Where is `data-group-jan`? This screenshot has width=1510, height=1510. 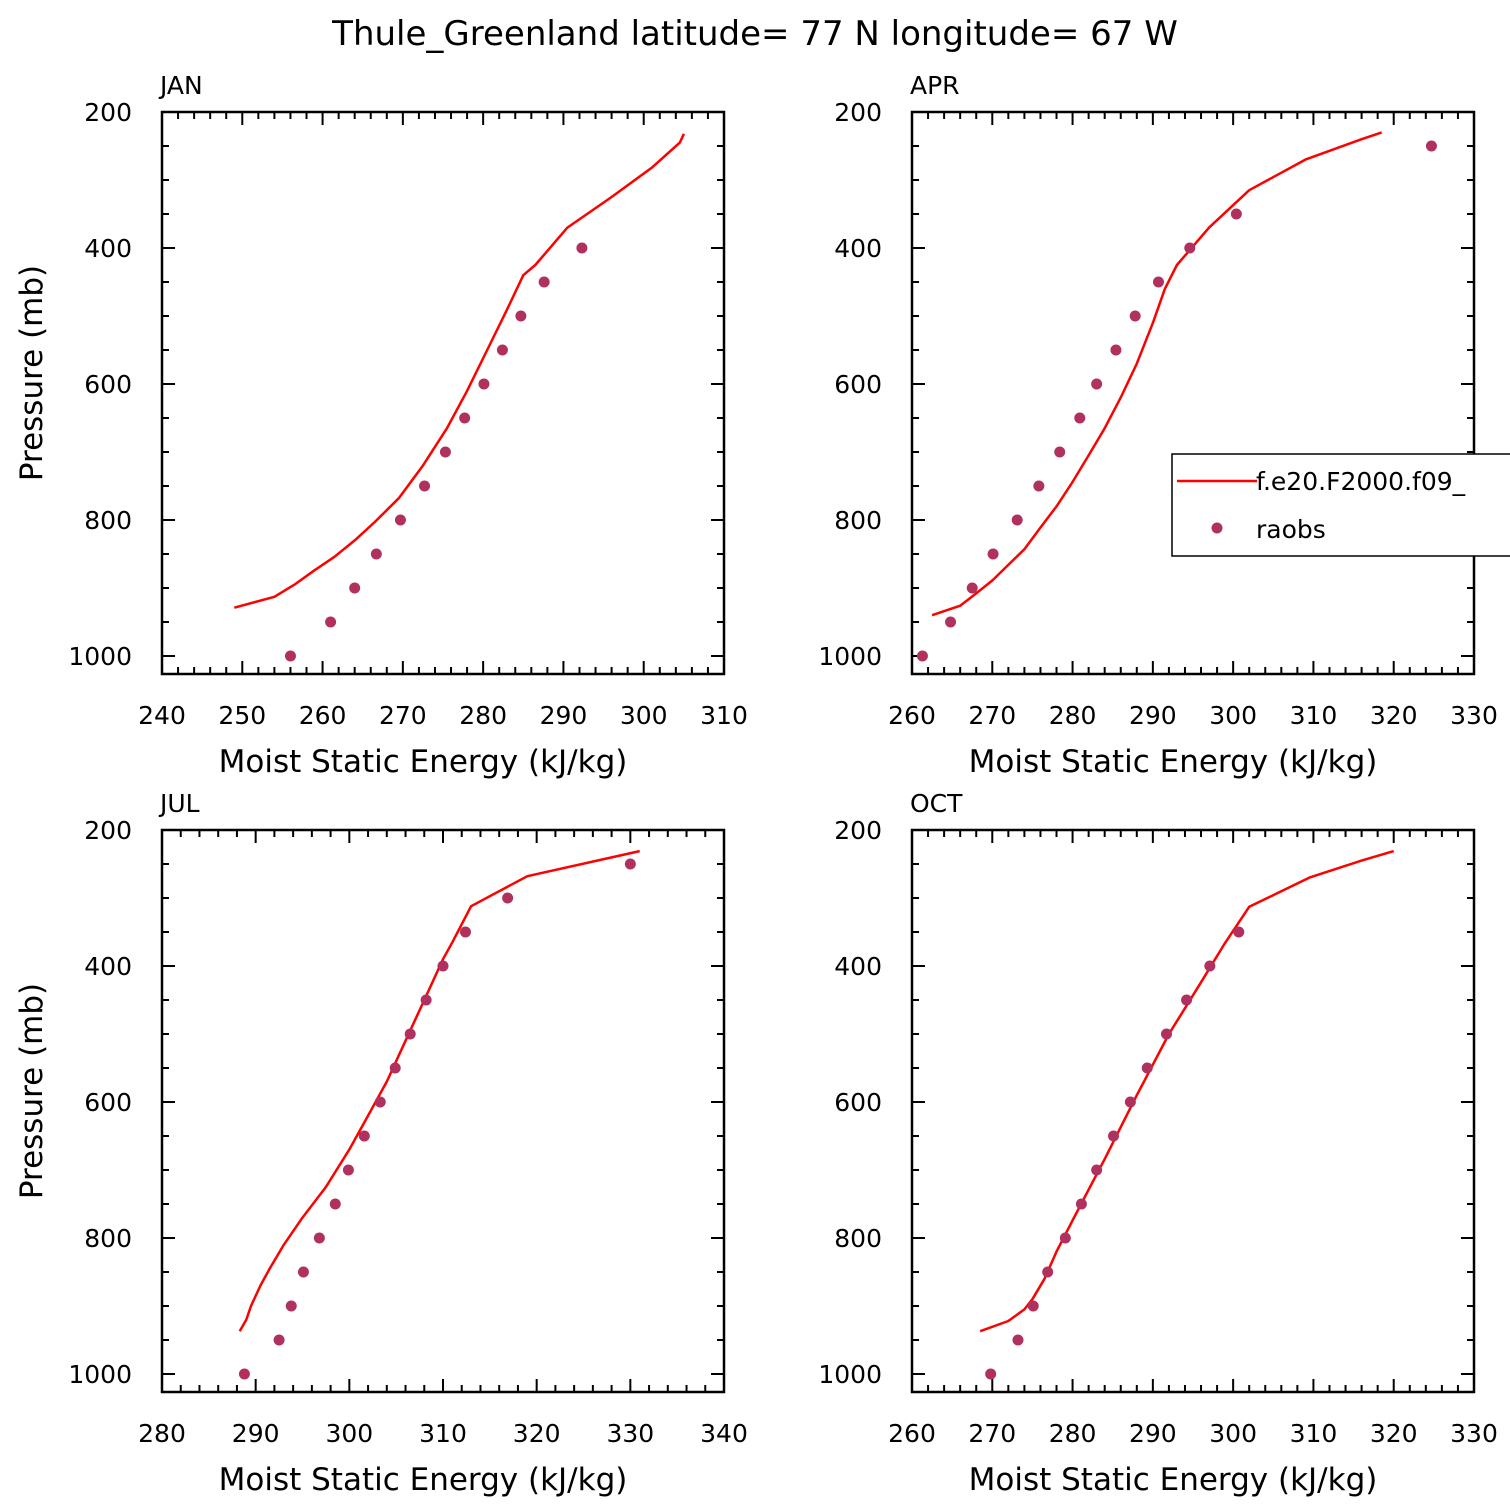 data-group-jan is located at coordinates (459, 397).